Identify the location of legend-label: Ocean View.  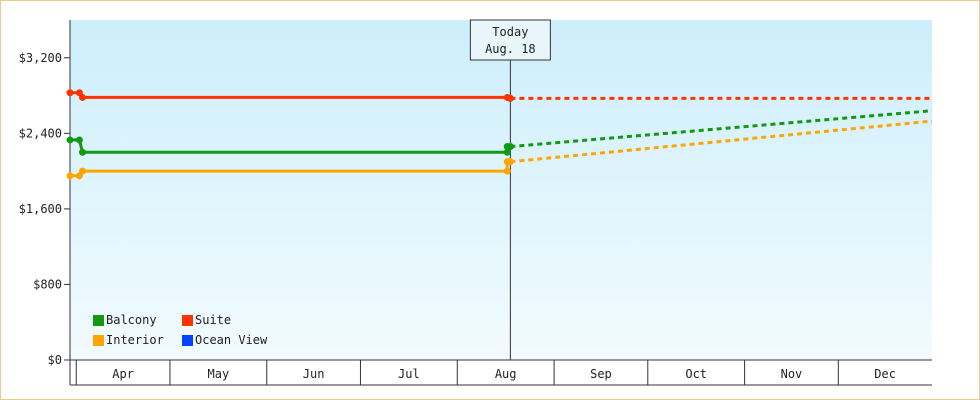
(231, 340).